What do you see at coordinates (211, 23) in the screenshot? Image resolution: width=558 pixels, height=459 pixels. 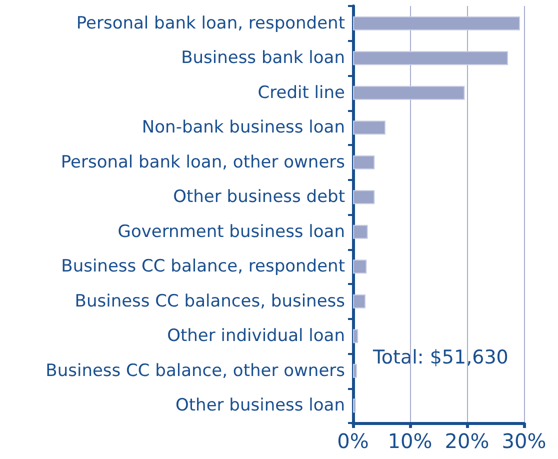 I see `y-tick-label: Personal bank loan, respondent` at bounding box center [211, 23].